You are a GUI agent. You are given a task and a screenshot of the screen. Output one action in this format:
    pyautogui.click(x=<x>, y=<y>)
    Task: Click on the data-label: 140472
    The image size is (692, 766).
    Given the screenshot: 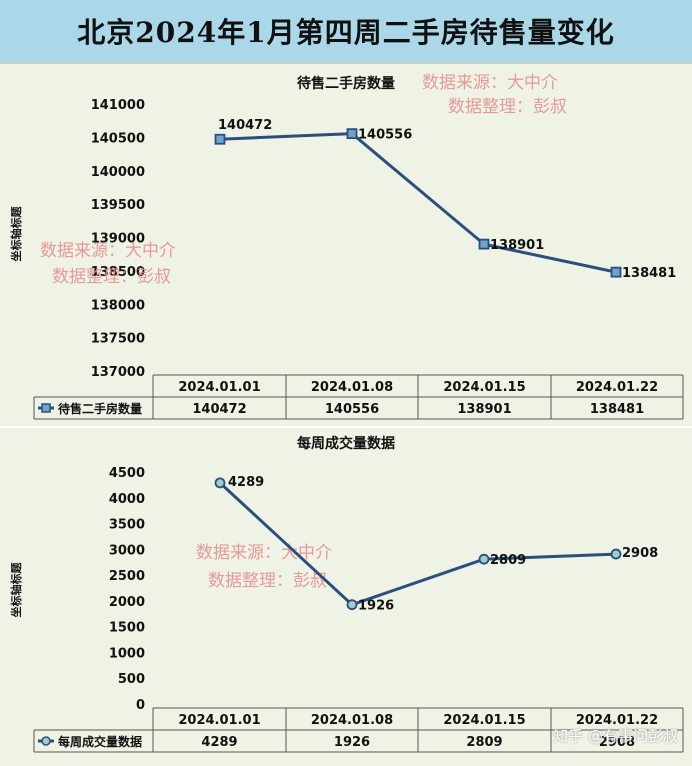 What is the action you would take?
    pyautogui.click(x=245, y=125)
    